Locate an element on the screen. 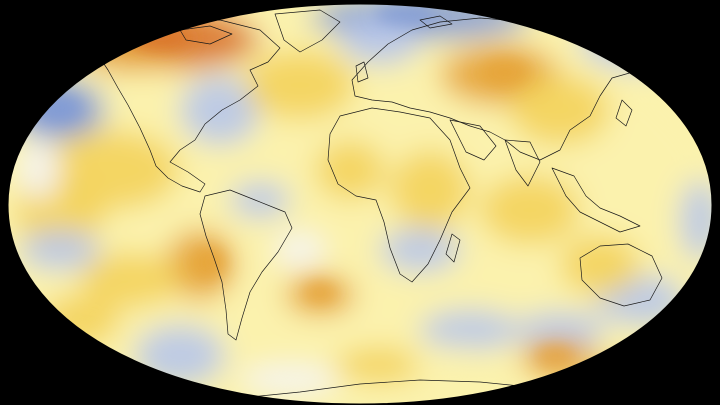 Image resolution: width=720 pixels, height=405 pixels. coastline-arctic-islands is located at coordinates (316, 30).